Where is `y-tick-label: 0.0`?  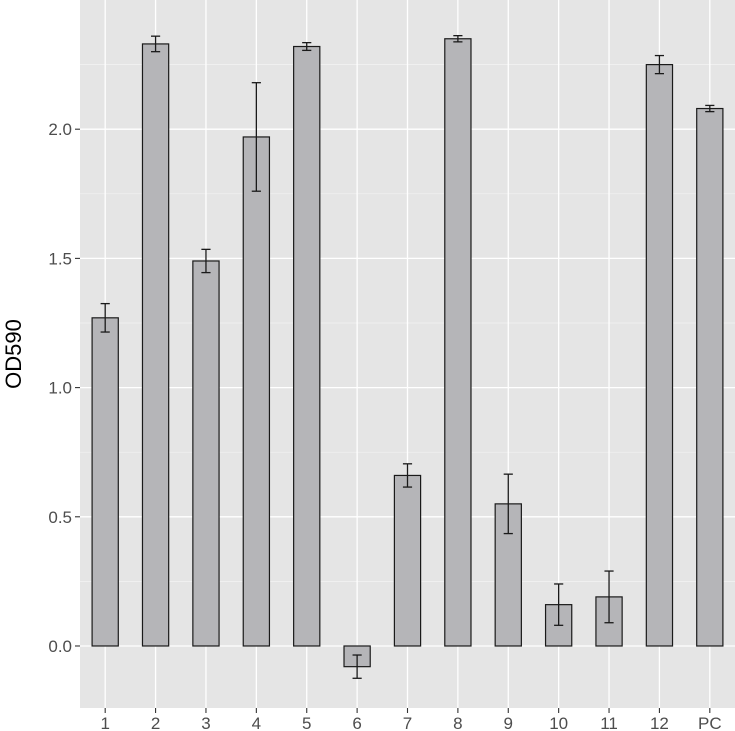
y-tick-label: 0.0 is located at coordinates (60, 646).